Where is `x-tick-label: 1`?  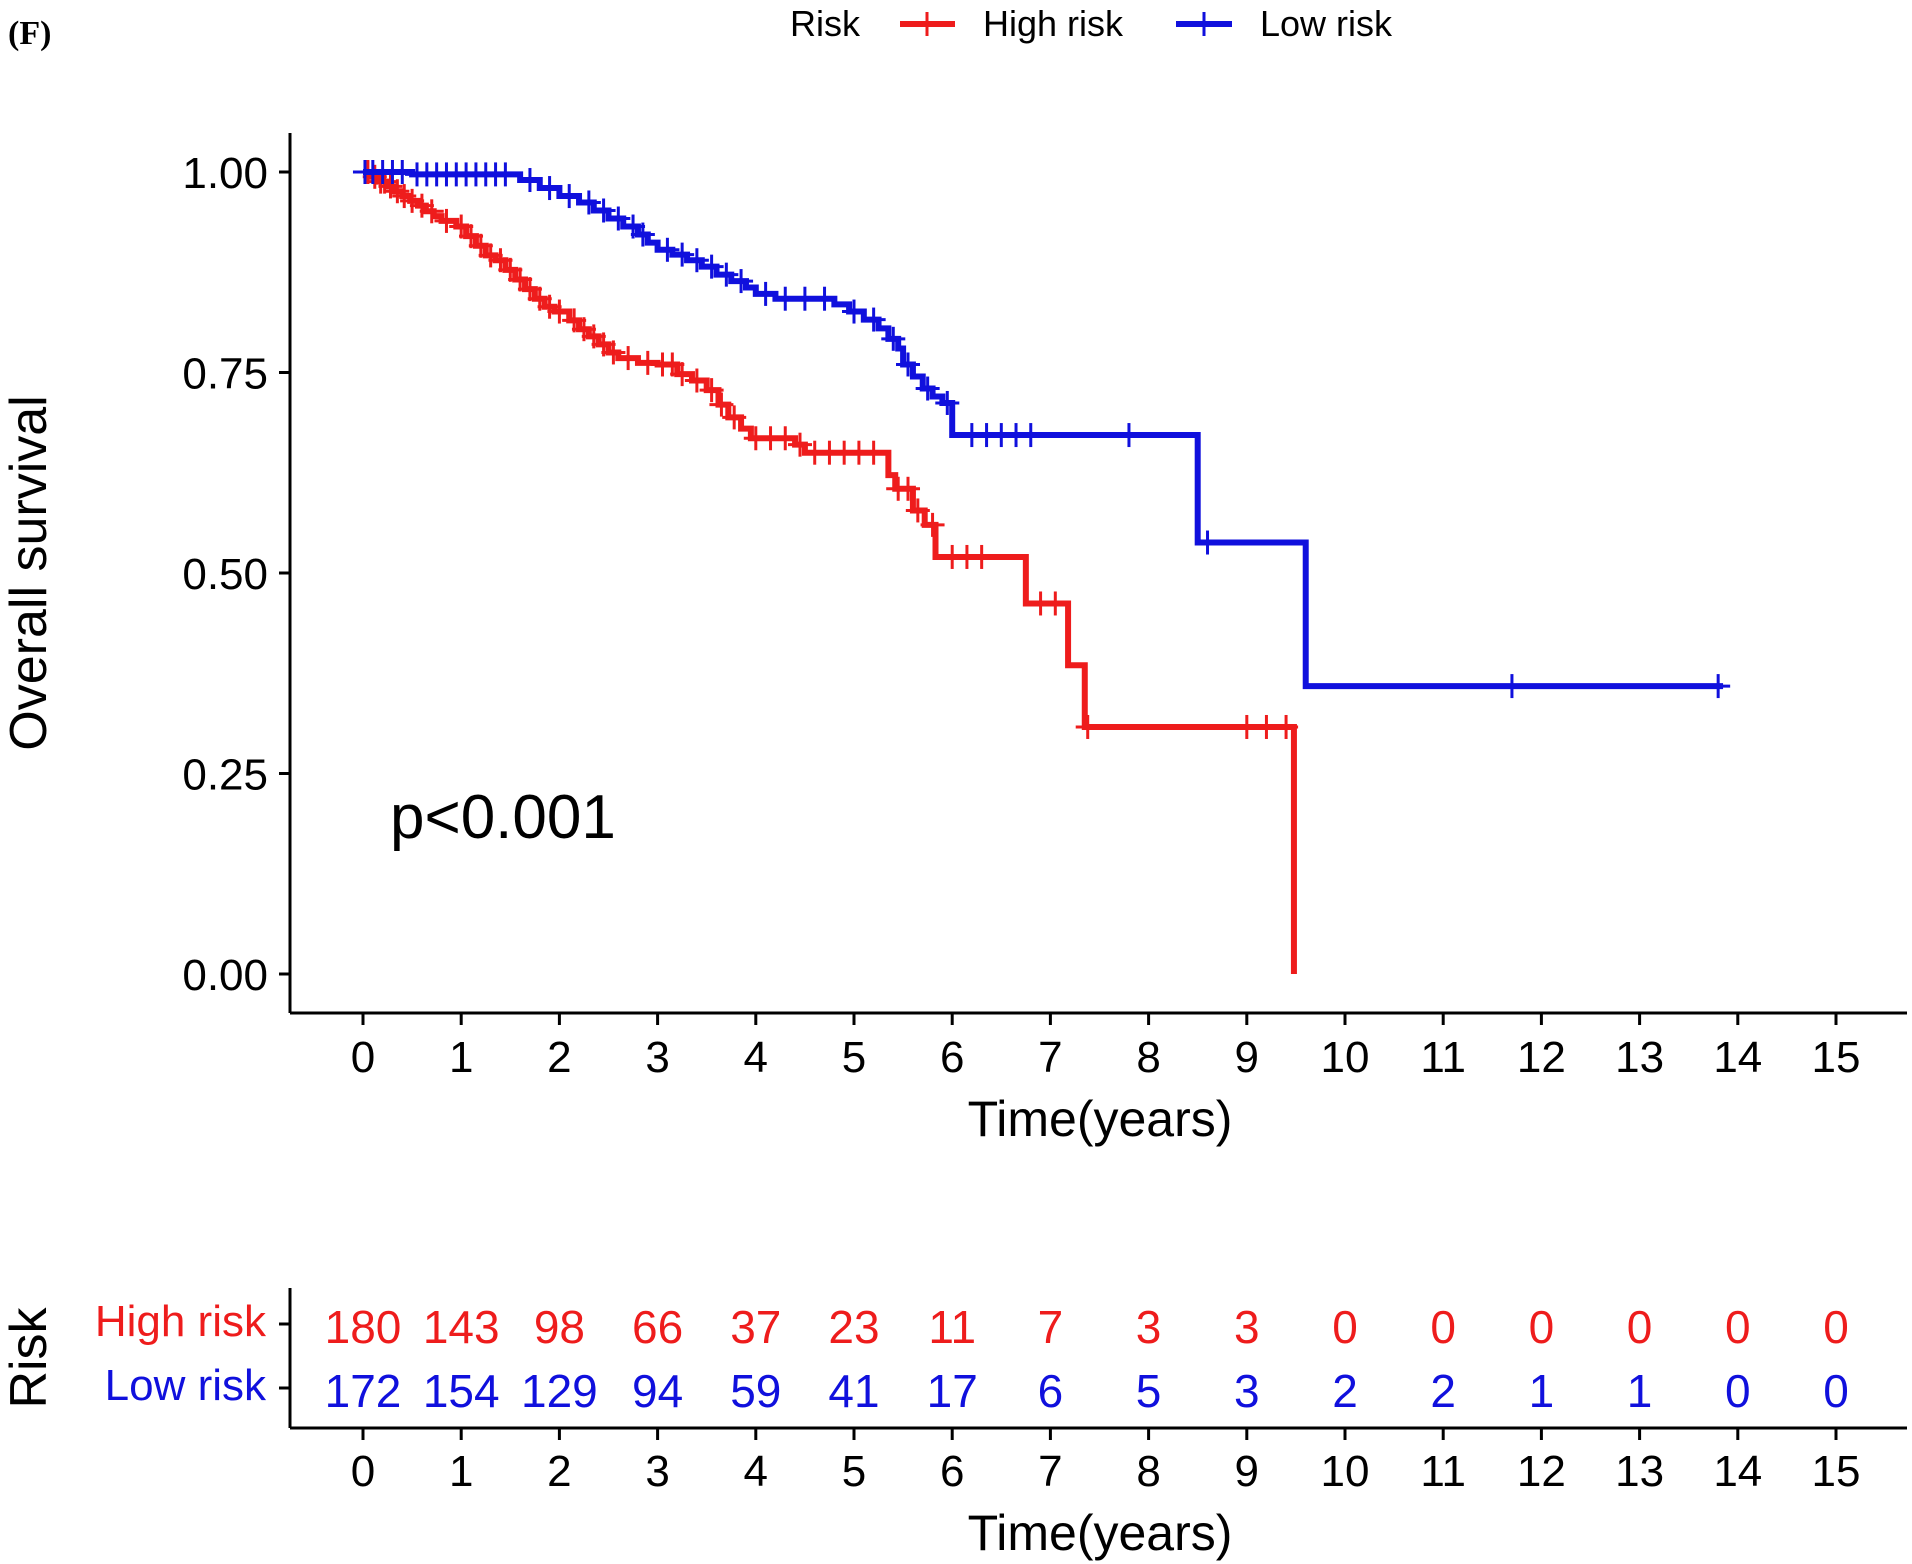 x-tick-label: 1 is located at coordinates (461, 1057).